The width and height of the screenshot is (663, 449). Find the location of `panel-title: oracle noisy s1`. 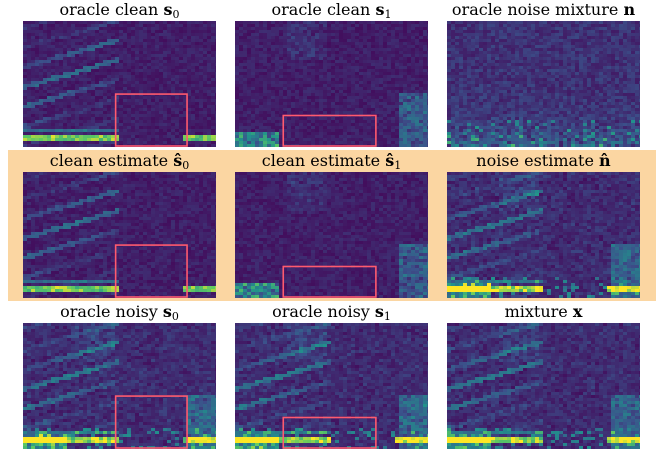

panel-title: oracle noisy s1 is located at coordinates (331, 312).